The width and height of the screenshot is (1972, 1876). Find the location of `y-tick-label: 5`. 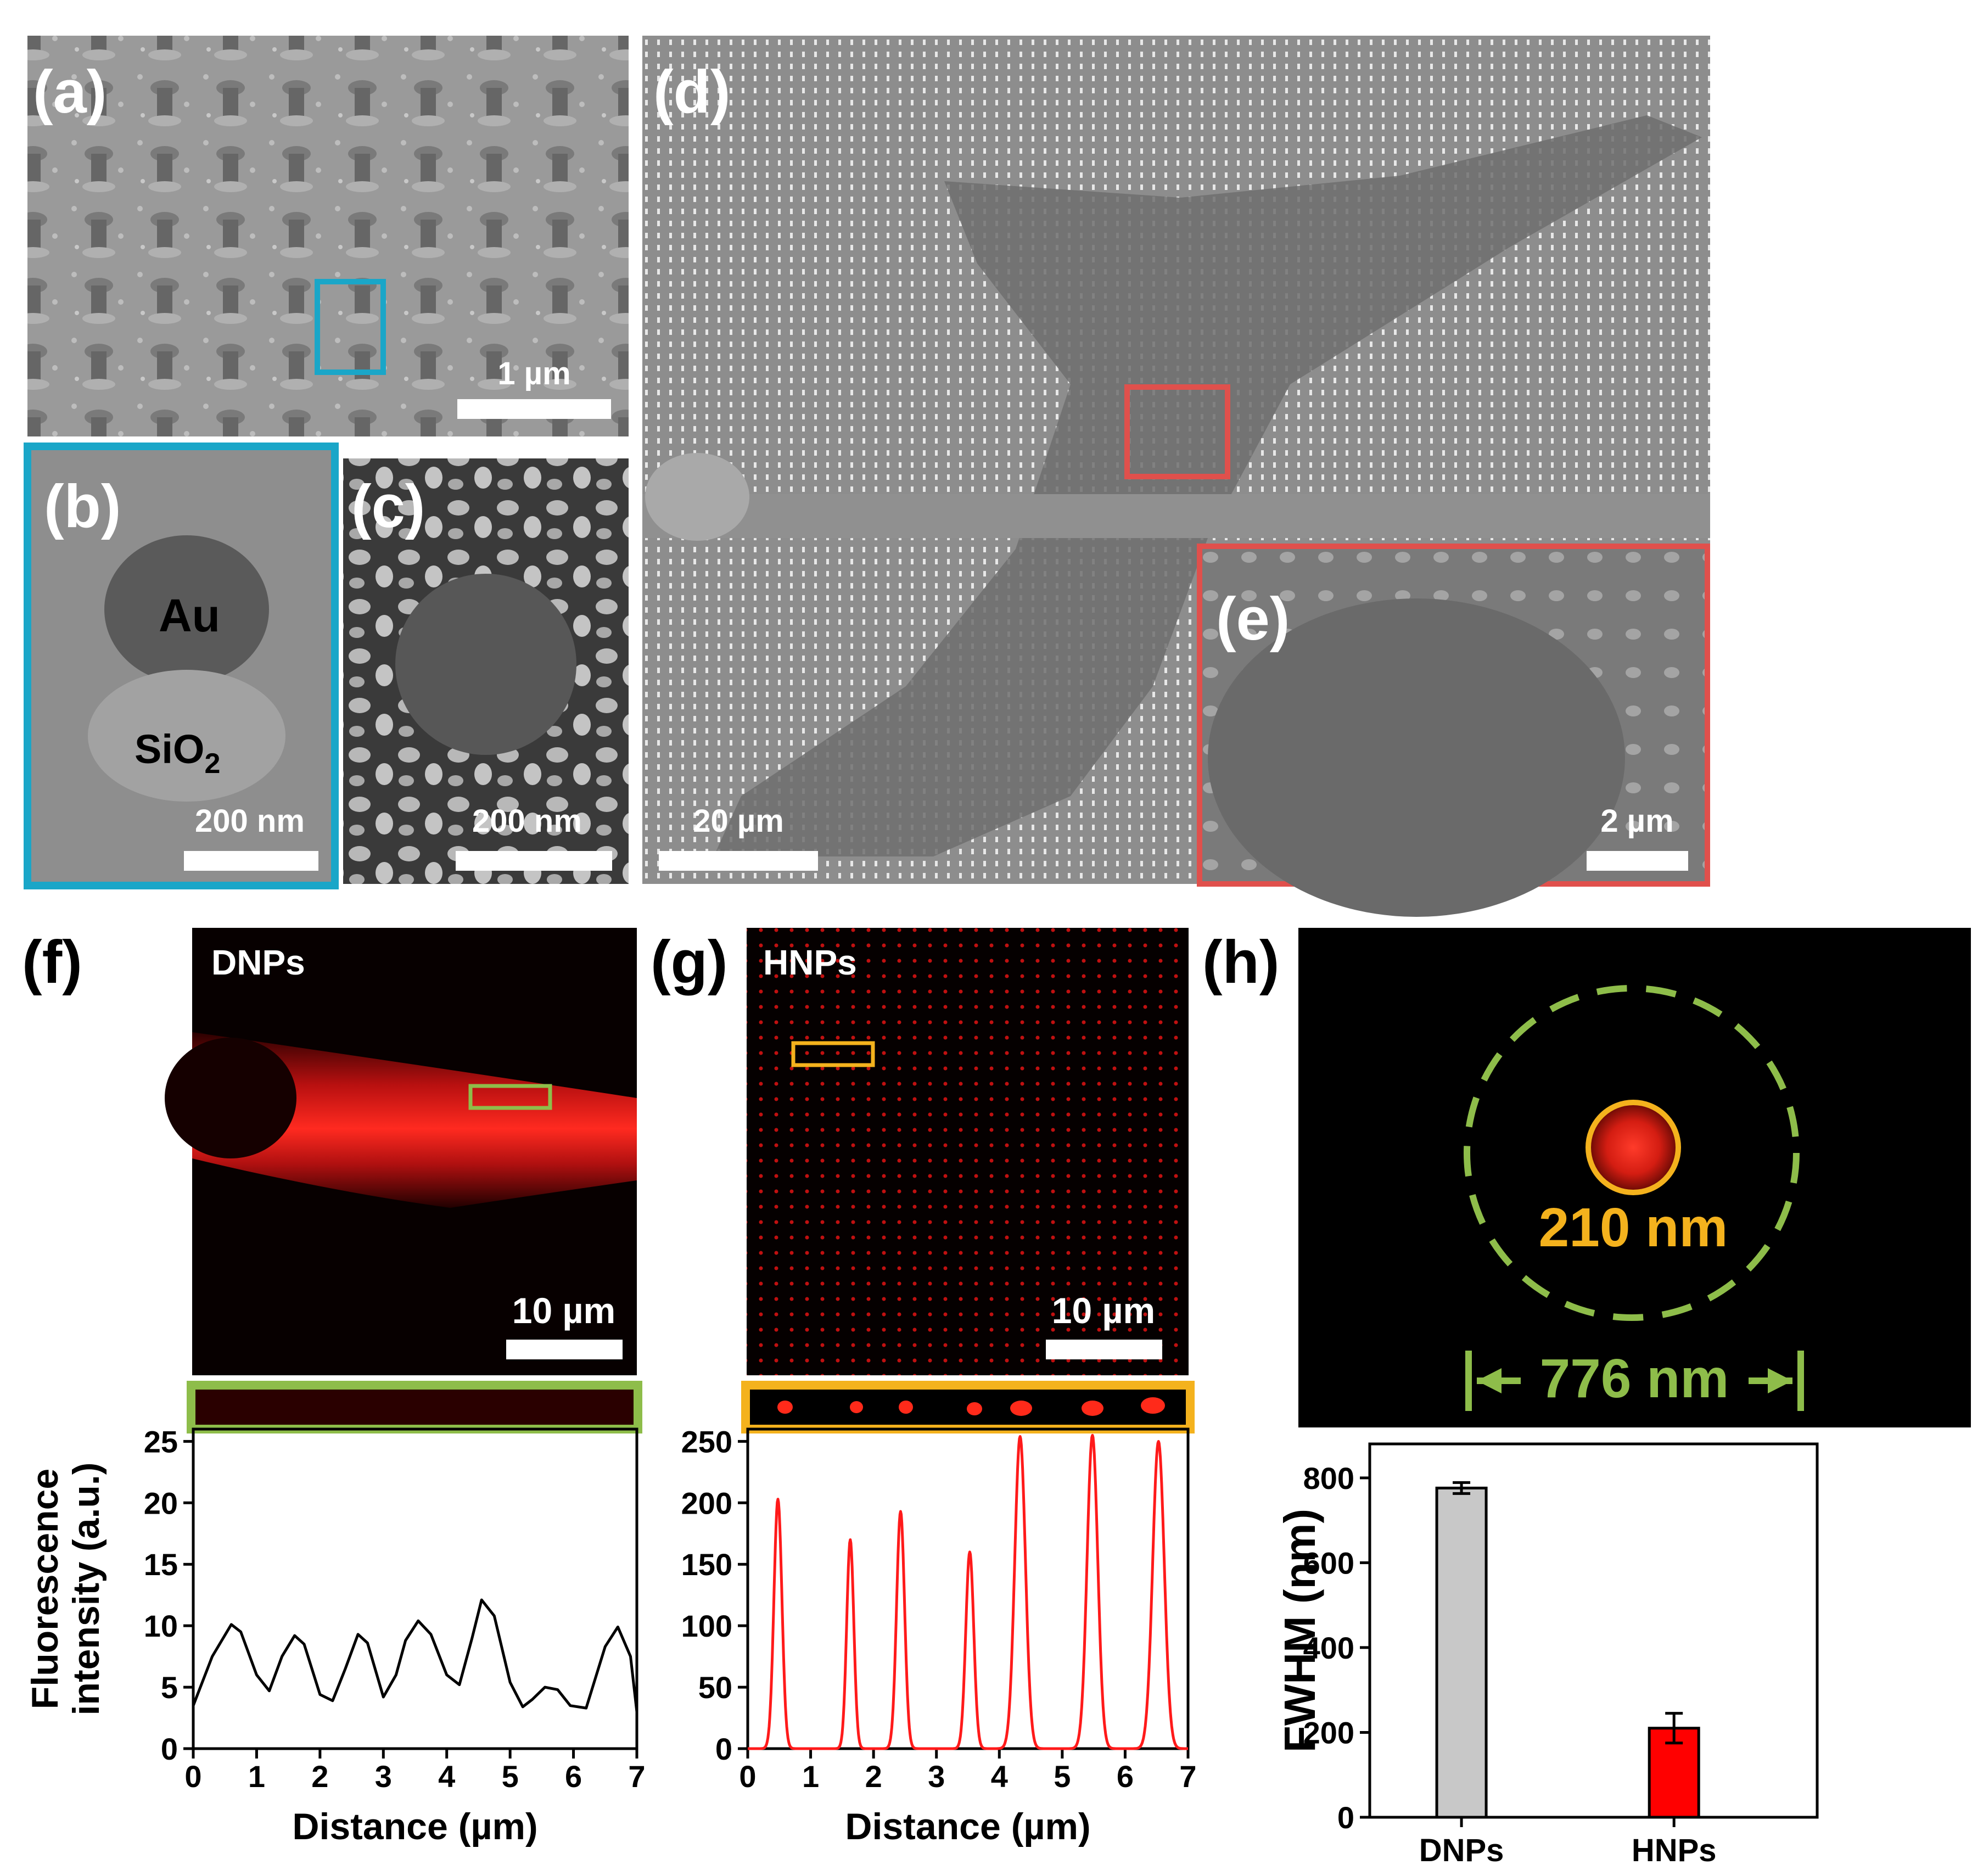

y-tick-label: 5 is located at coordinates (169, 1687).